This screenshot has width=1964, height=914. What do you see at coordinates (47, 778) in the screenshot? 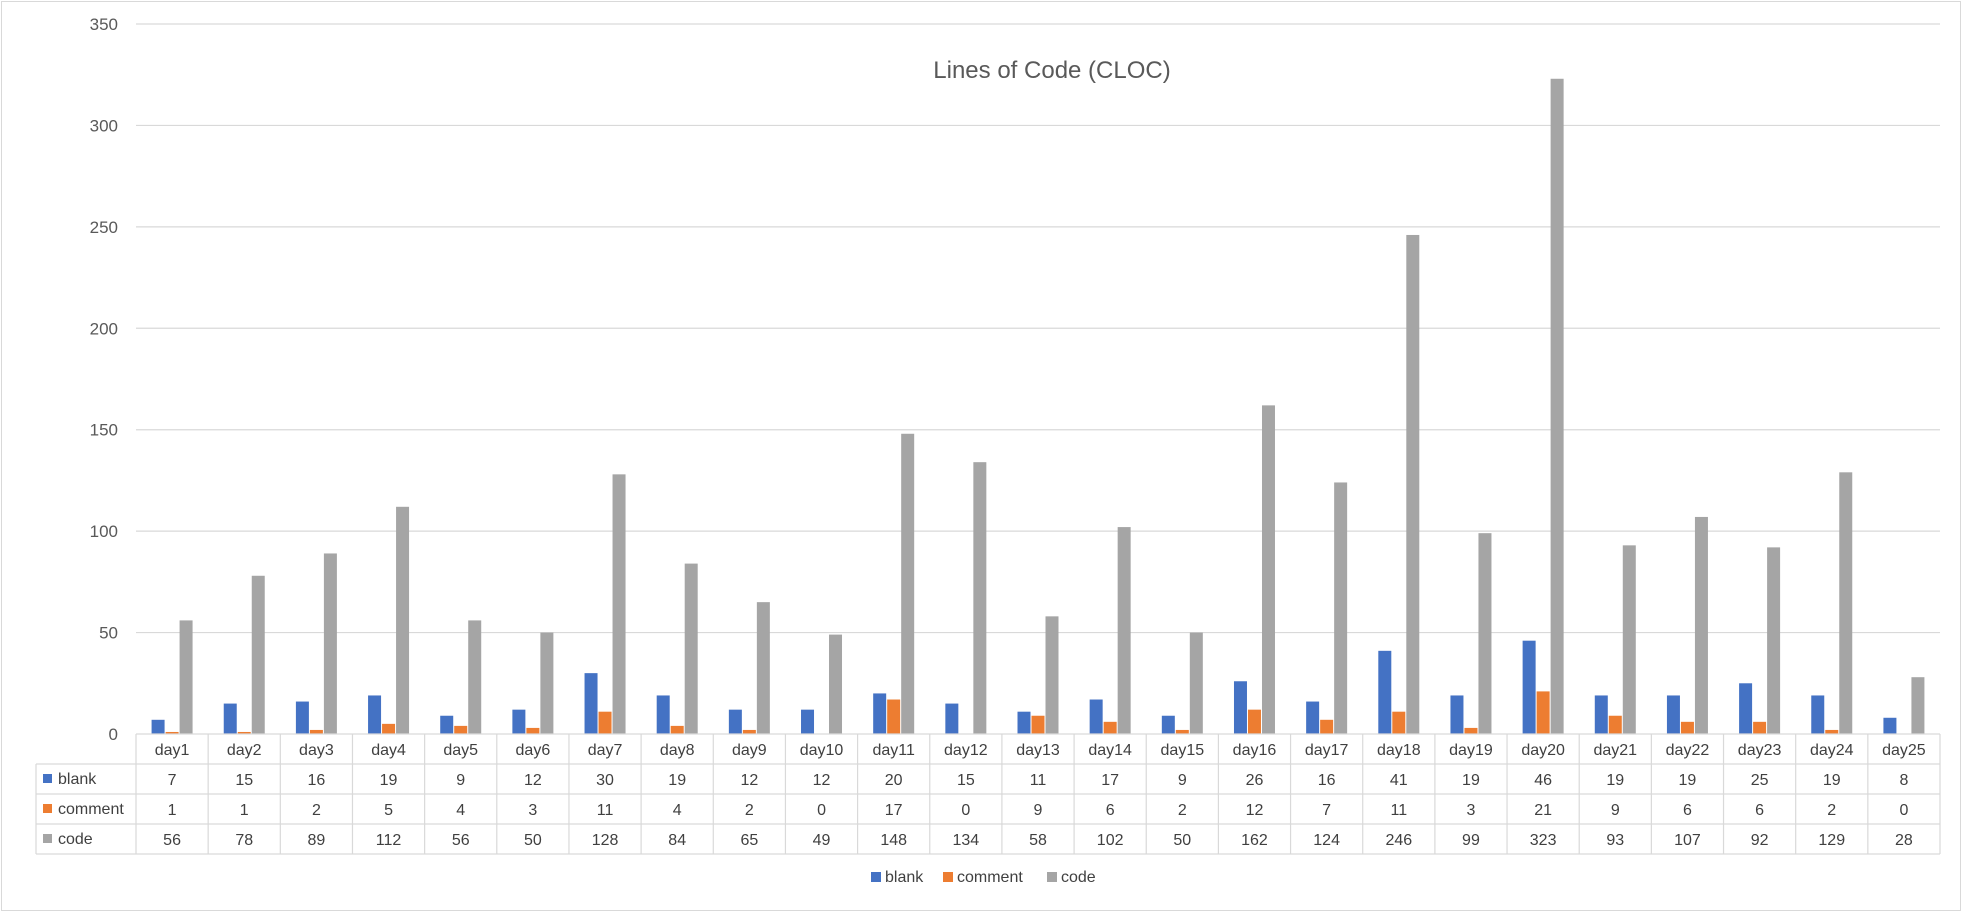
I see `table-legend-key-blank` at bounding box center [47, 778].